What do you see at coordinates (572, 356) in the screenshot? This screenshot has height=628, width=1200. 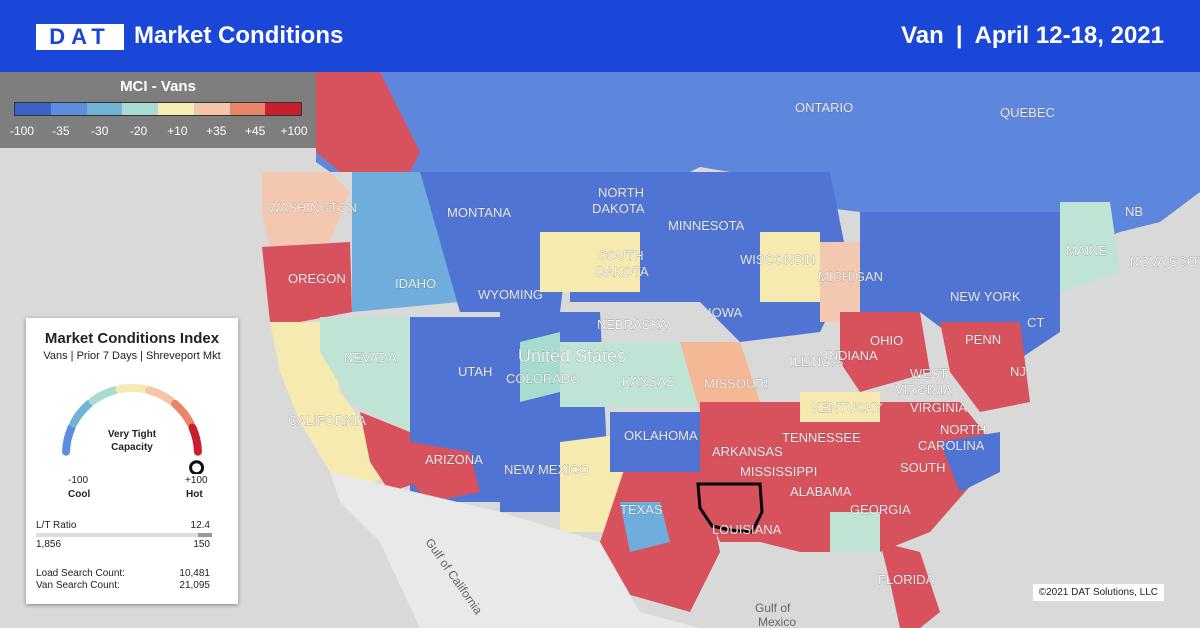 I see `label-united-states: United States` at bounding box center [572, 356].